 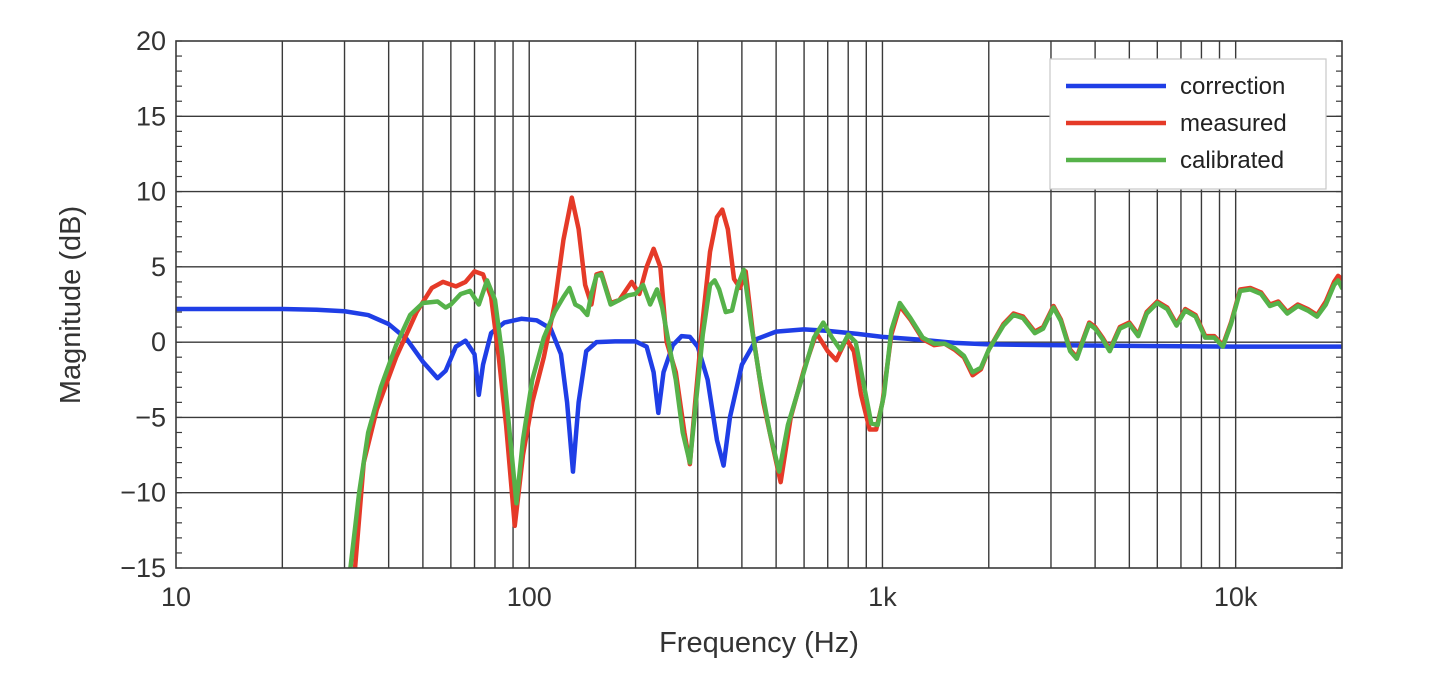 What do you see at coordinates (151, 192) in the screenshot?
I see `y-tick-label: 10` at bounding box center [151, 192].